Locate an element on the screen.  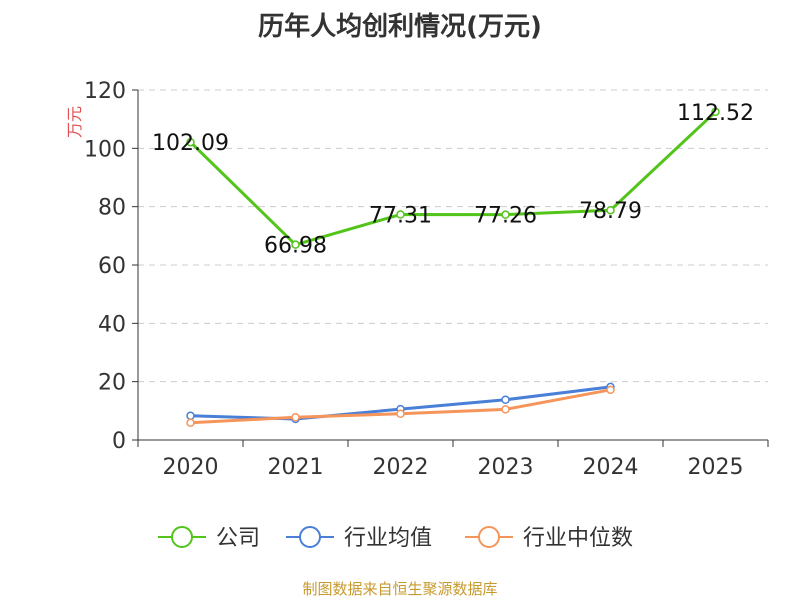
legend-label: 行业均值 is located at coordinates (388, 538).